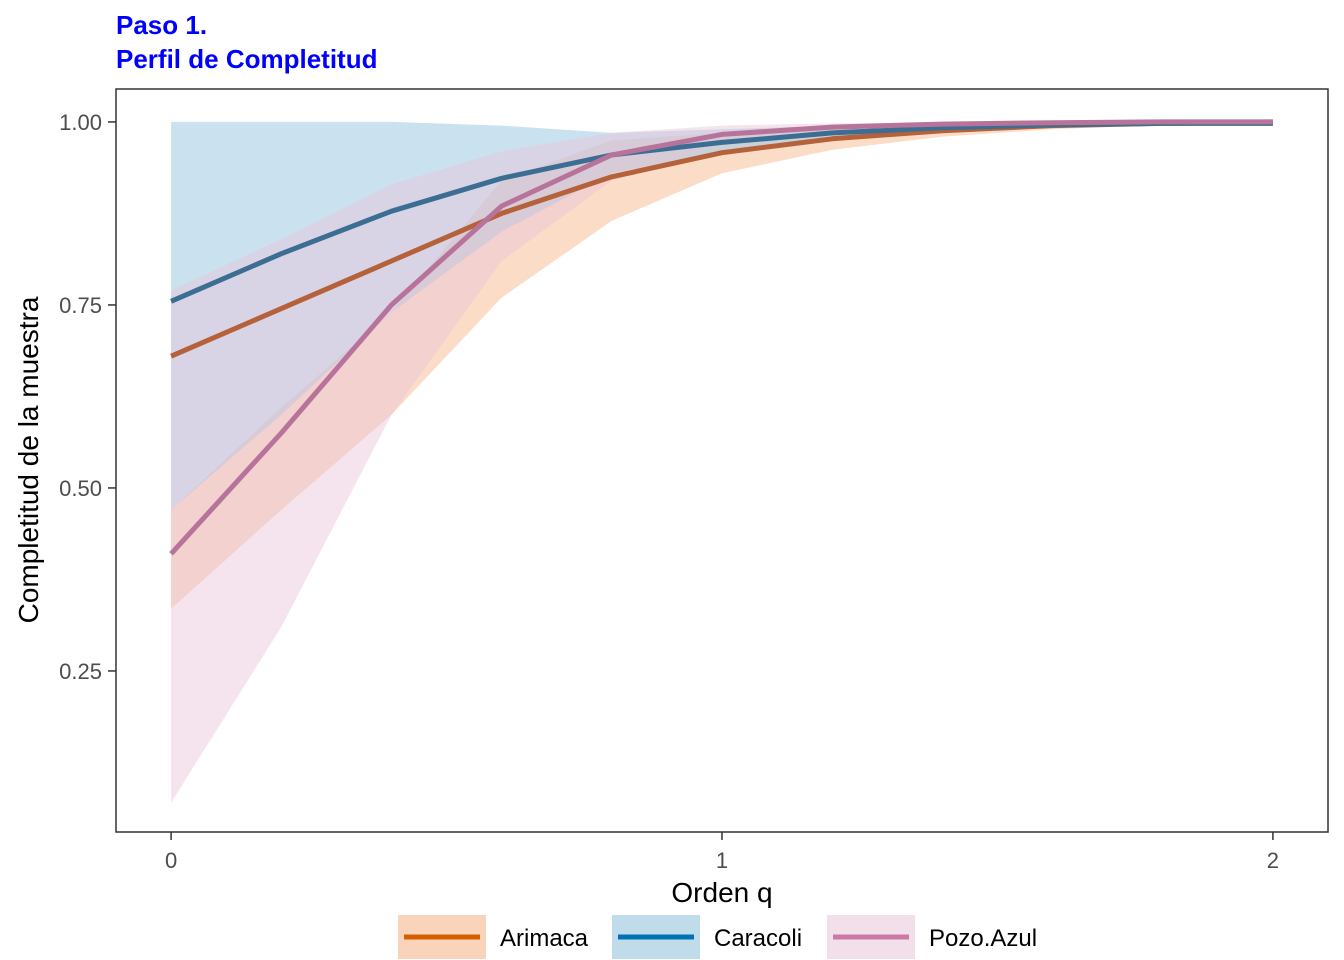 The height and width of the screenshot is (960, 1344). What do you see at coordinates (162, 25) in the screenshot?
I see `chart-title-line1: Paso 1.` at bounding box center [162, 25].